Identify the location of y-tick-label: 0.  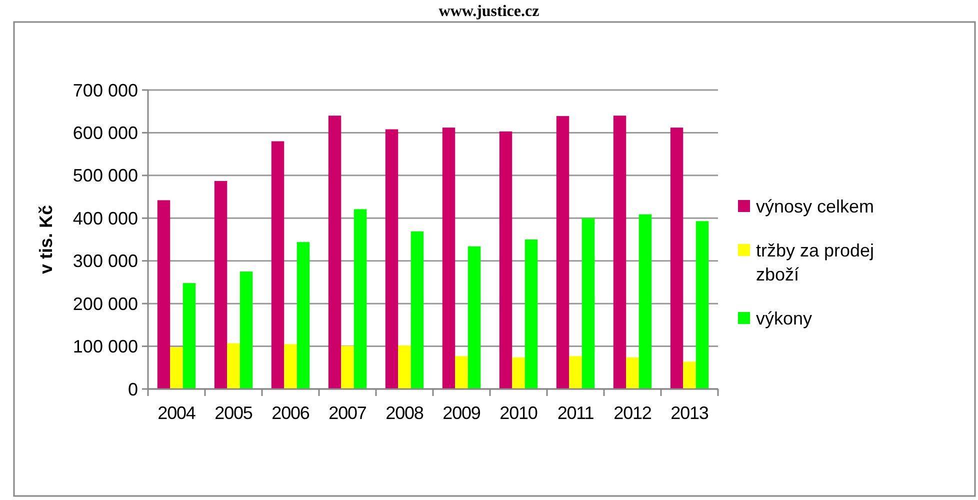
(133, 389).